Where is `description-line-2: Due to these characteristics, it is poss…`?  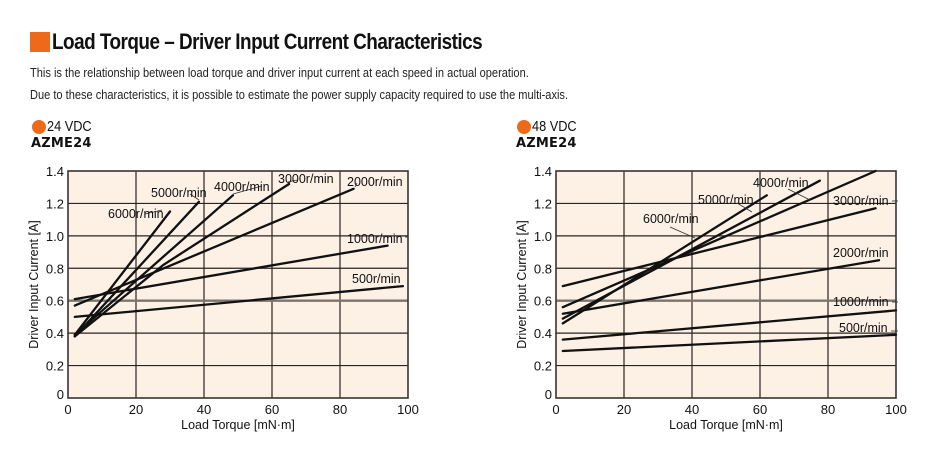 description-line-2: Due to these characteristics, it is poss… is located at coordinates (299, 94).